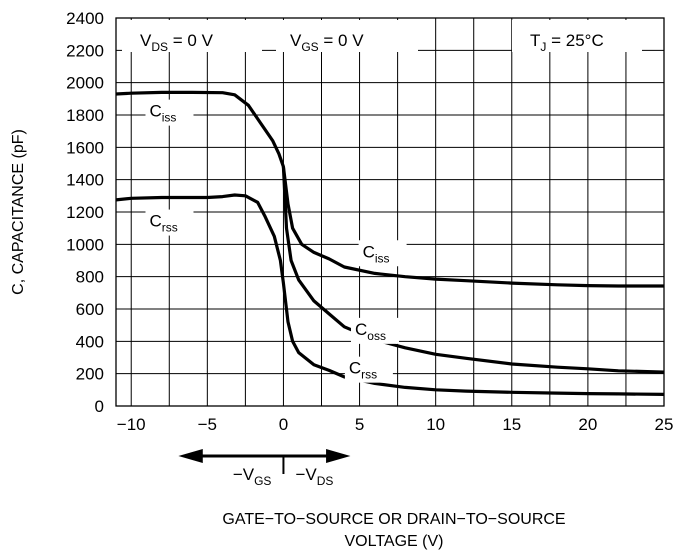 This screenshot has height=555, width=686. What do you see at coordinates (85, 50) in the screenshot?
I see `y-tick-label: 2200` at bounding box center [85, 50].